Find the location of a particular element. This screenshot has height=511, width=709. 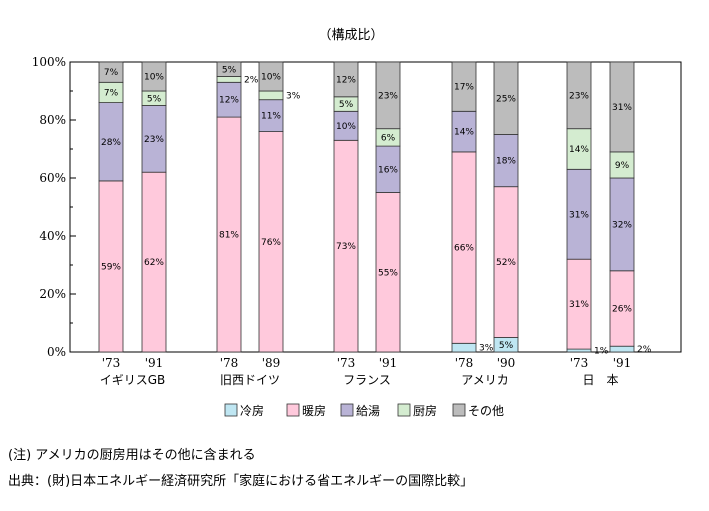

legend-label: 冷房 is located at coordinates (252, 410).